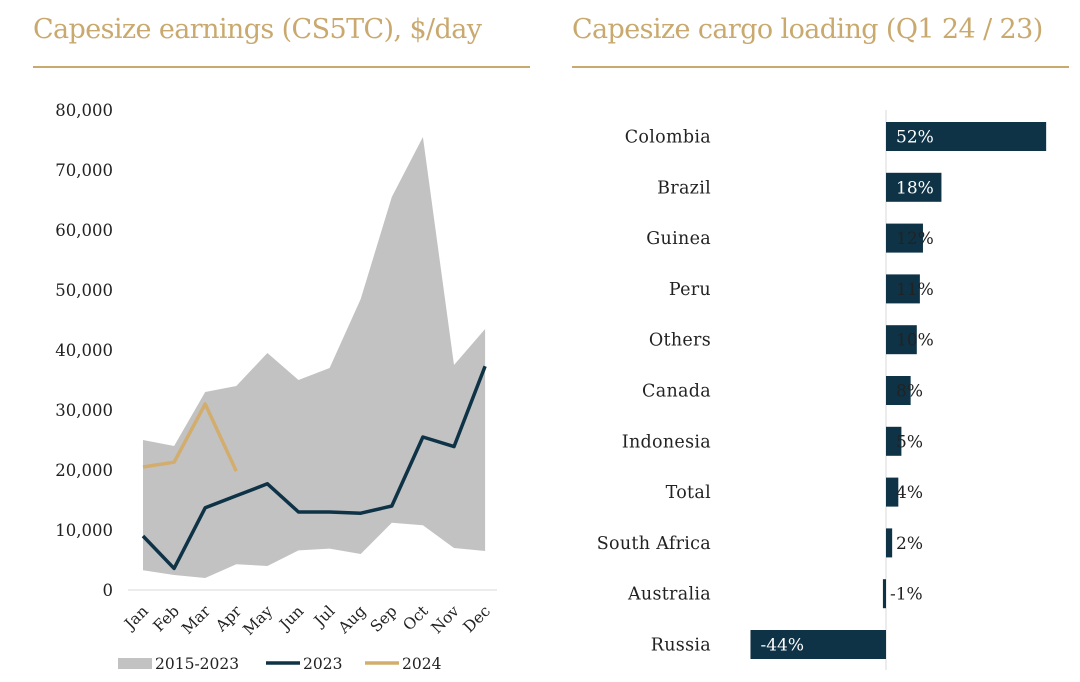  What do you see at coordinates (676, 392) in the screenshot?
I see `category-label: Canada` at bounding box center [676, 392].